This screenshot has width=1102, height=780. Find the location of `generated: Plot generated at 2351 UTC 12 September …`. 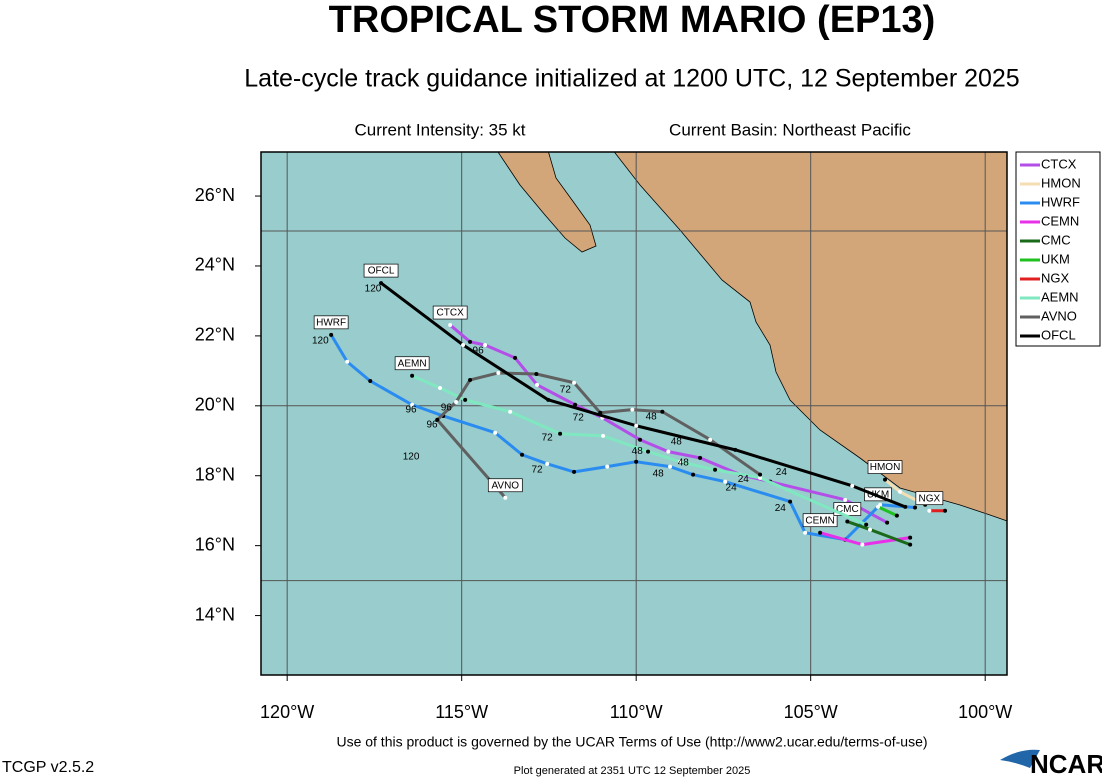

generated: Plot generated at 2351 UTC 12 September … is located at coordinates (632, 771).